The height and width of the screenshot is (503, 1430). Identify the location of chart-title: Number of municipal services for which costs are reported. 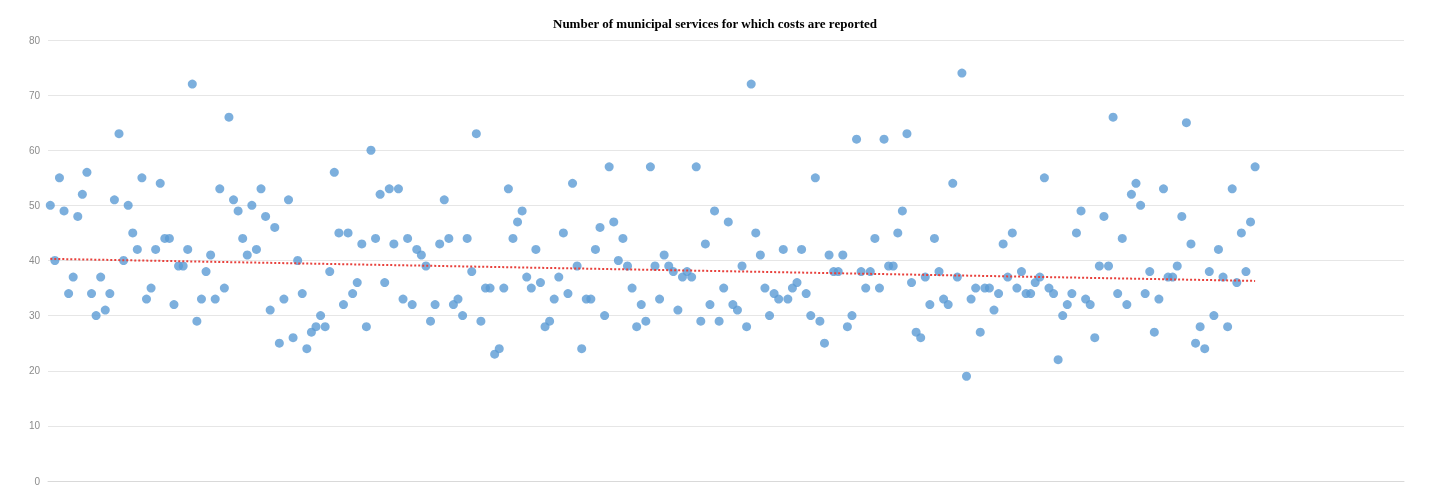
(715, 23).